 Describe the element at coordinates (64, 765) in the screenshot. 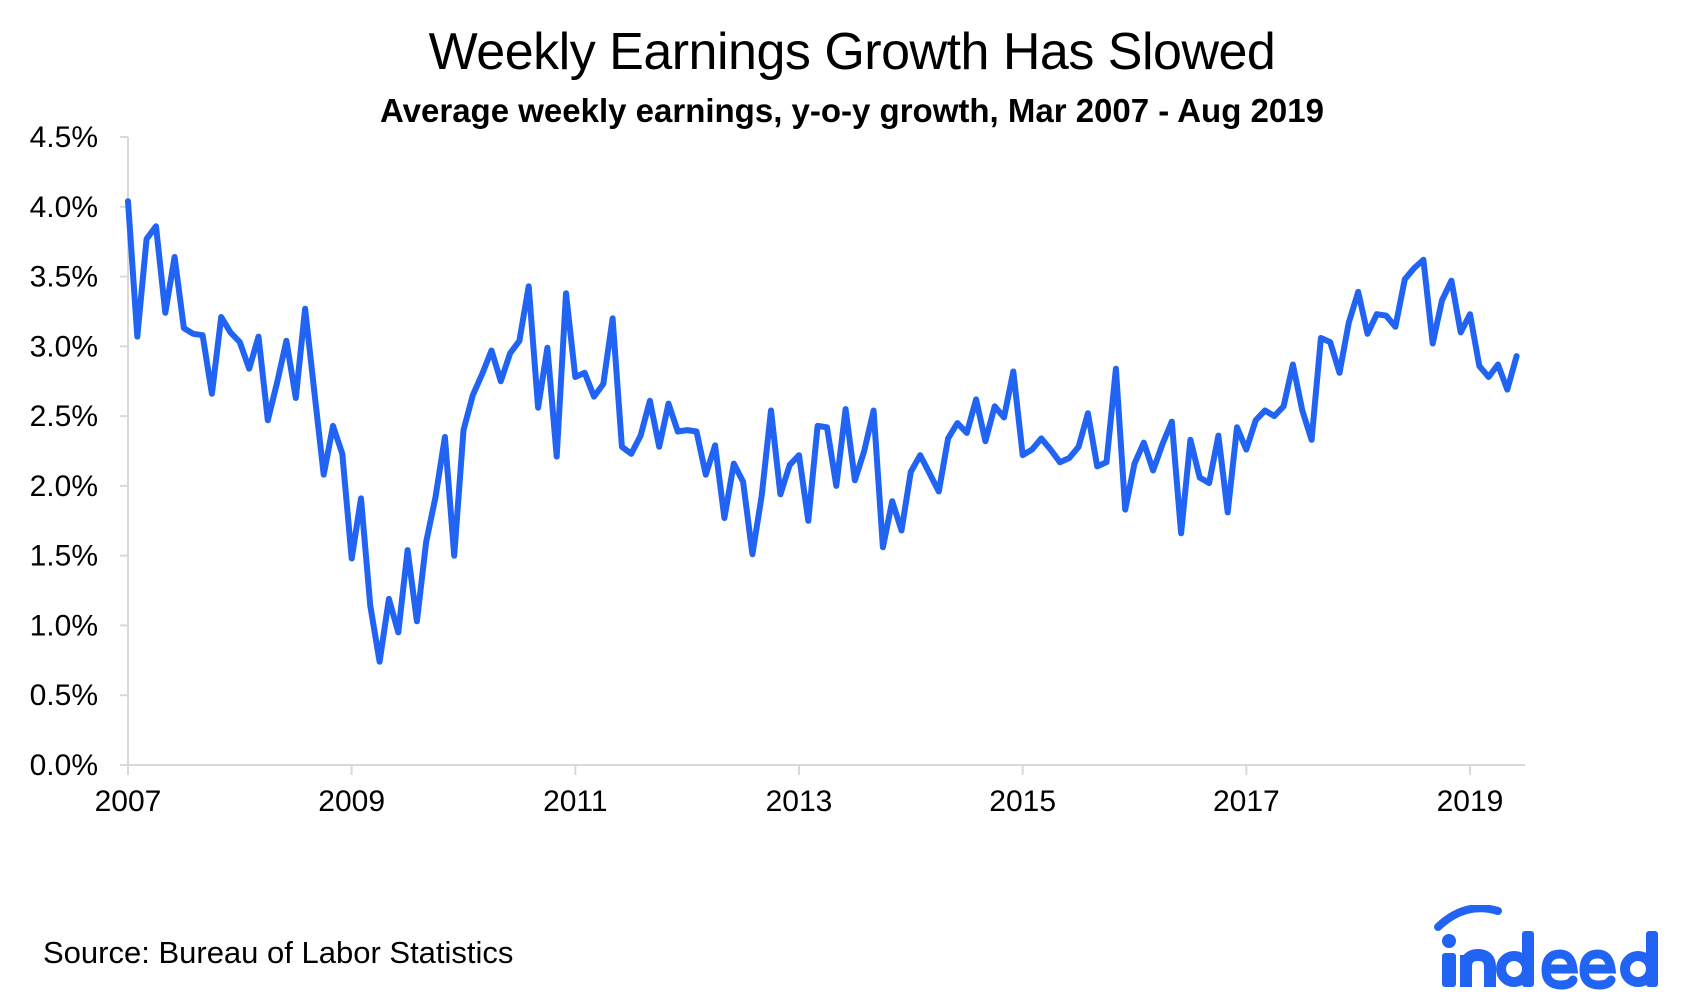

I see `y-tick-label: 0.0%` at that location.